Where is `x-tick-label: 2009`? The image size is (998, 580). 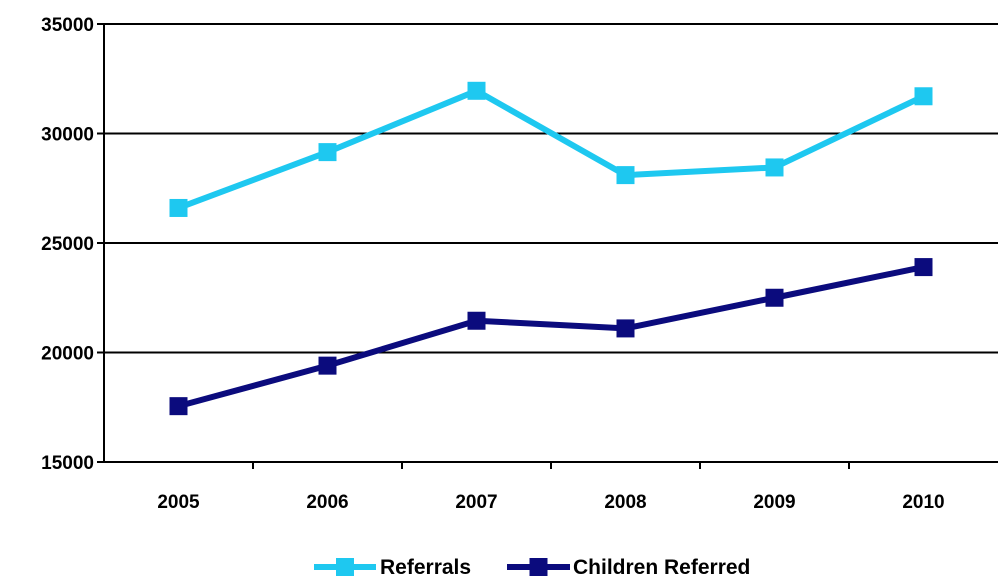
x-tick-label: 2009 is located at coordinates (774, 502).